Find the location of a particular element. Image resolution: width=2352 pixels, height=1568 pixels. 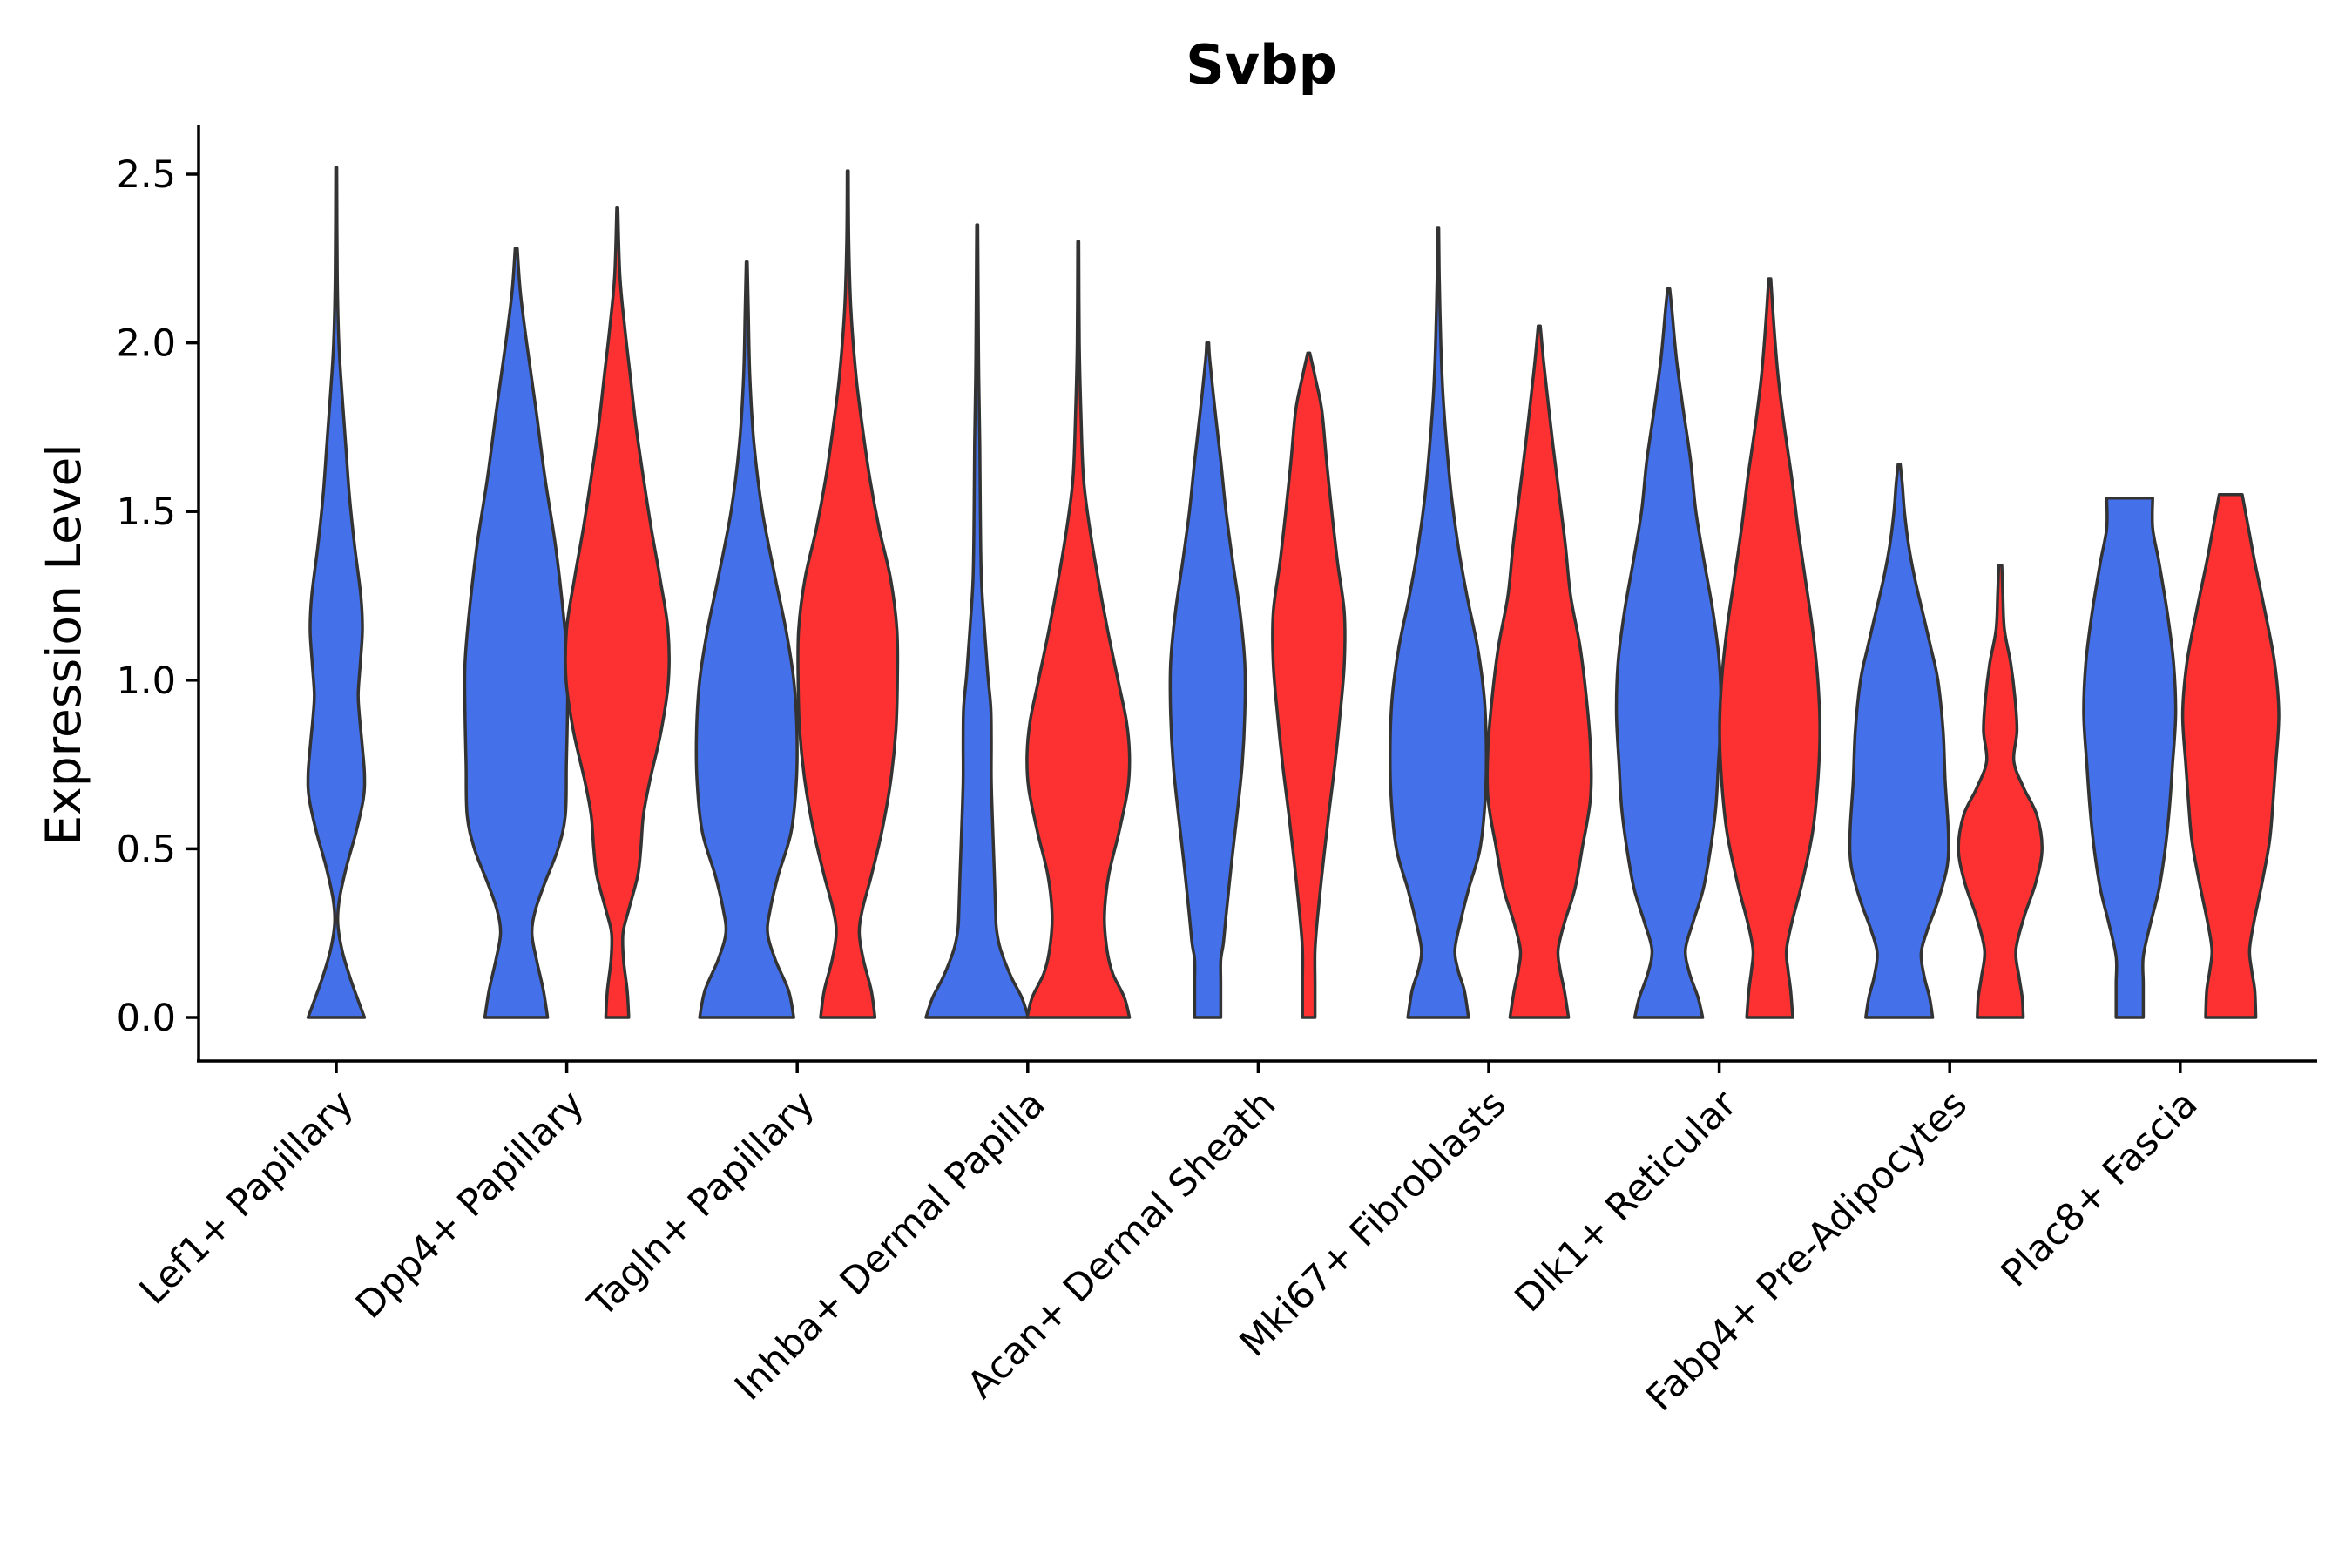

y-tick-label: 0.5 is located at coordinates (146, 849).